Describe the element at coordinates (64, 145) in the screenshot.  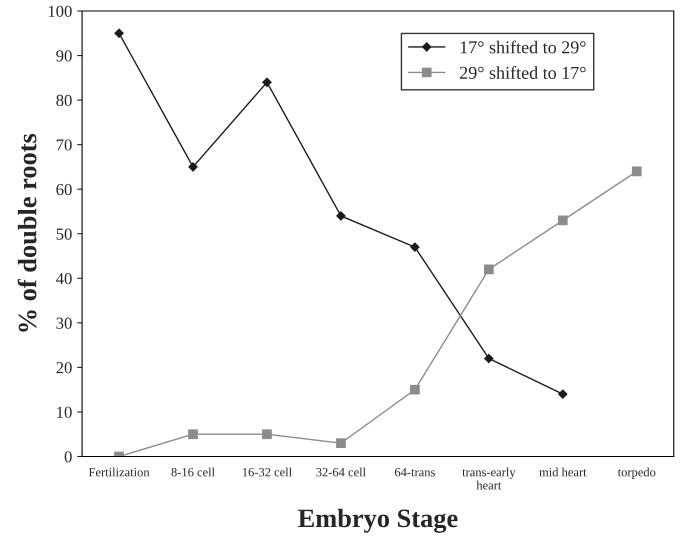
I see `y-tick-label: 70` at that location.